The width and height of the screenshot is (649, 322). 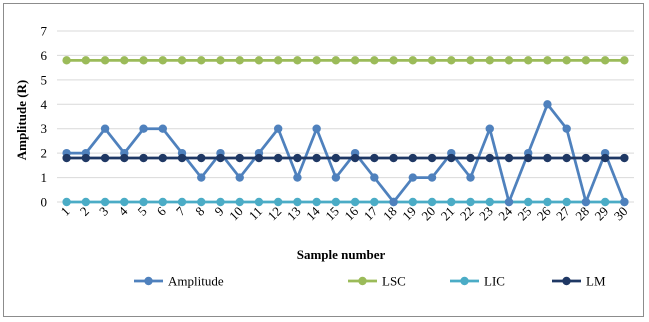 What do you see at coordinates (196, 281) in the screenshot?
I see `legend-label: Amplitude` at bounding box center [196, 281].